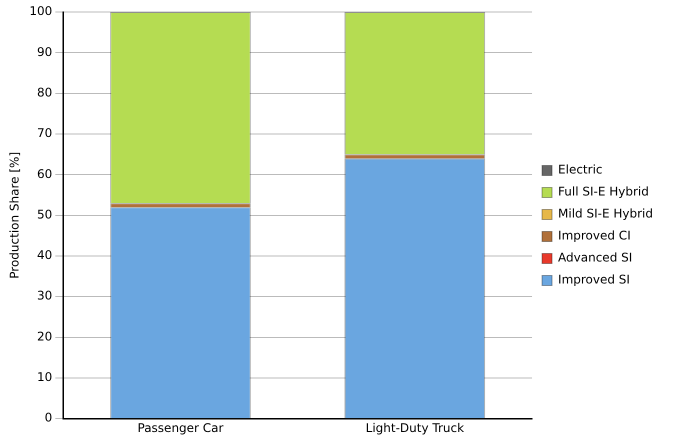 Image resolution: width=673 pixels, height=443 pixels. What do you see at coordinates (44, 377) in the screenshot?
I see `y-tick-label: 10` at bounding box center [44, 377].